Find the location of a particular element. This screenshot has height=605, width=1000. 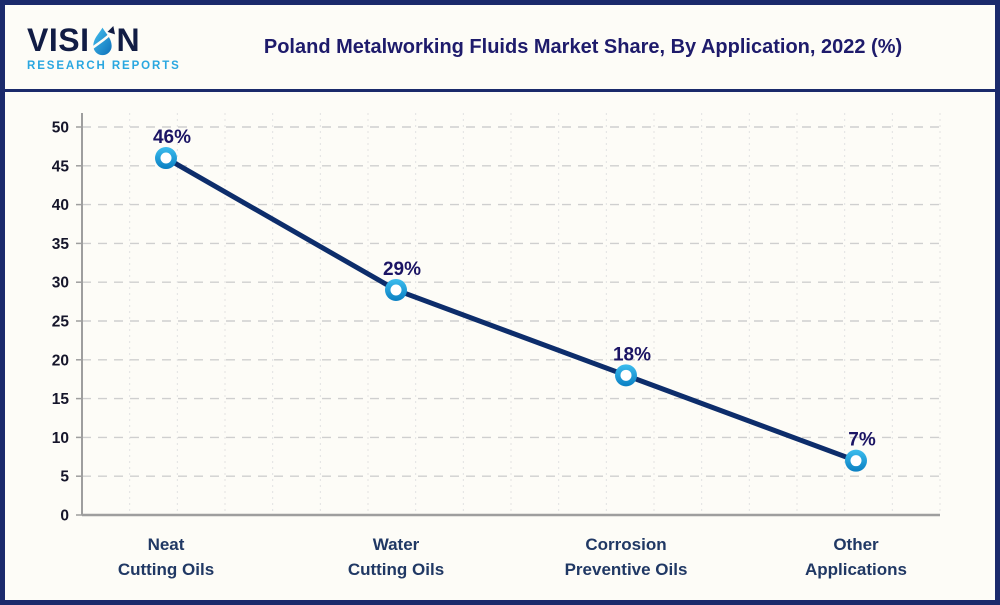

brand-text-left: VISI is located at coordinates (58, 39).